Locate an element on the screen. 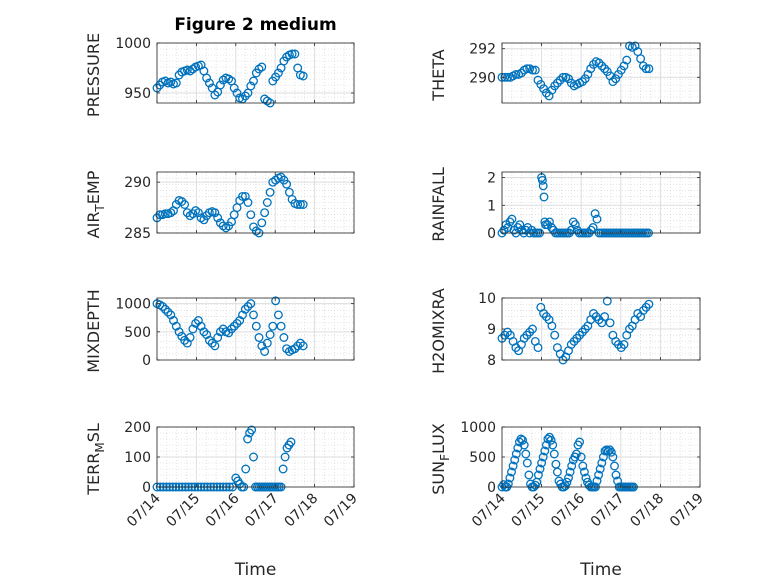  y-axis-label: RAINFALL is located at coordinates (438, 204).